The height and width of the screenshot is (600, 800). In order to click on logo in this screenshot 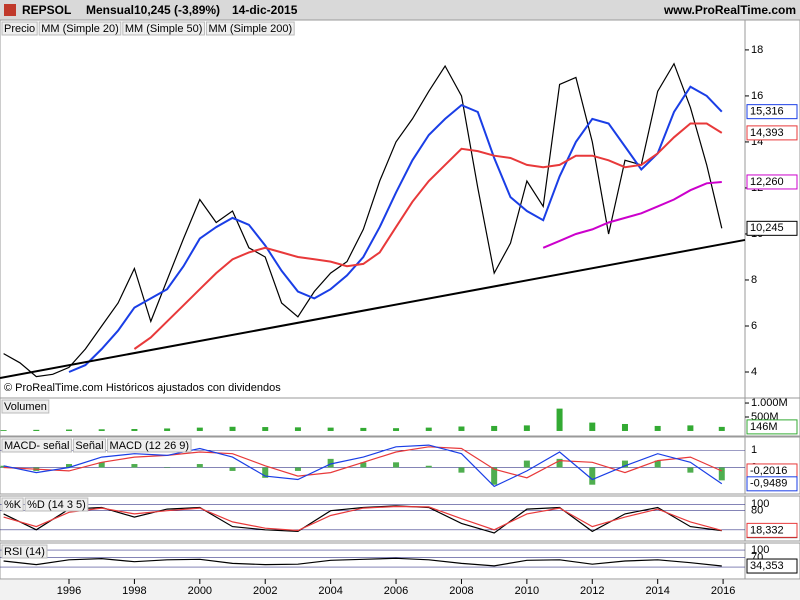, I will do `click(10, 10)`.